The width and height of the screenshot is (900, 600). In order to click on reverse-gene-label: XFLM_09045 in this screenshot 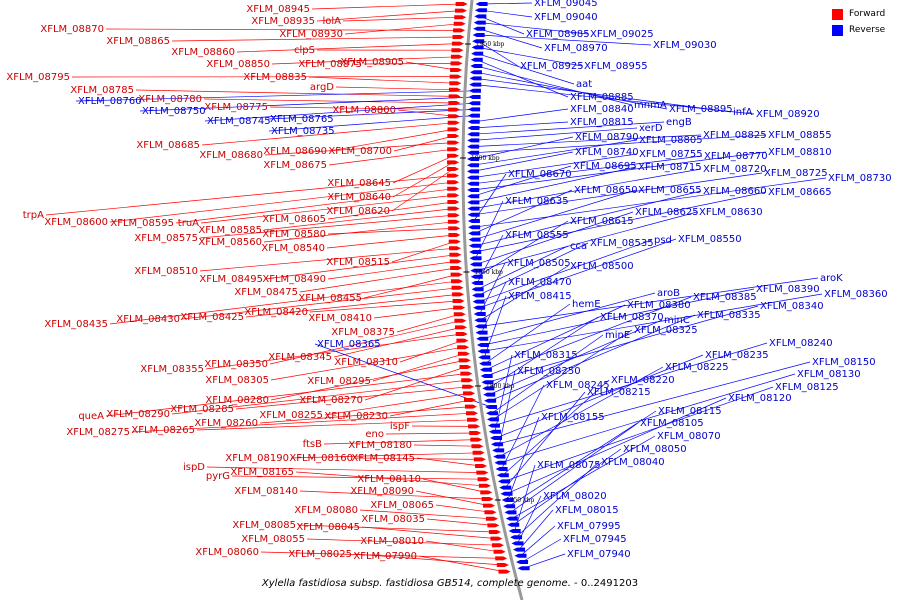, I will do `click(566, 4)`.